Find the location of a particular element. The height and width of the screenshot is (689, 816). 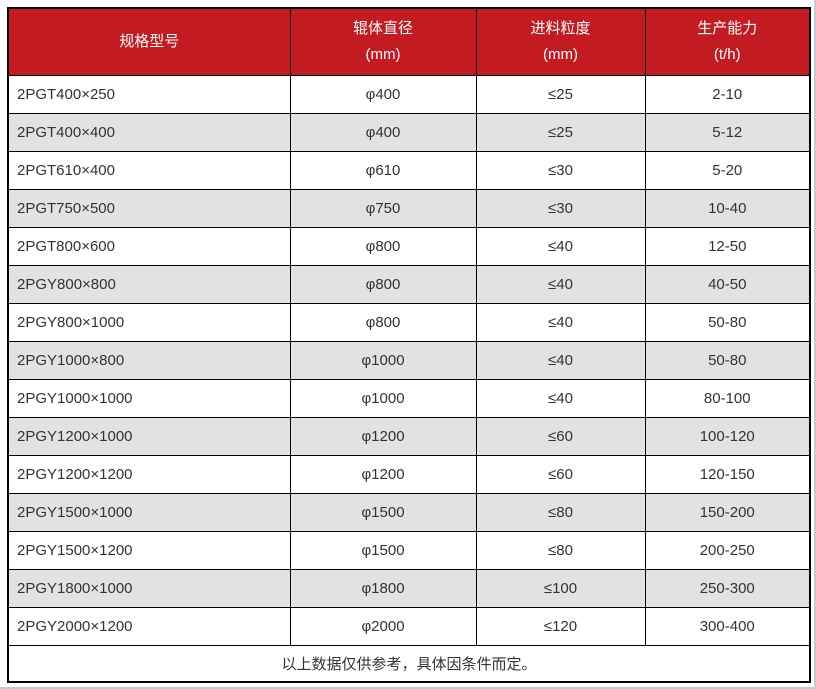

table-row: 2PGY1000×800 φ1000 ≤40 50-80 is located at coordinates (409, 360).